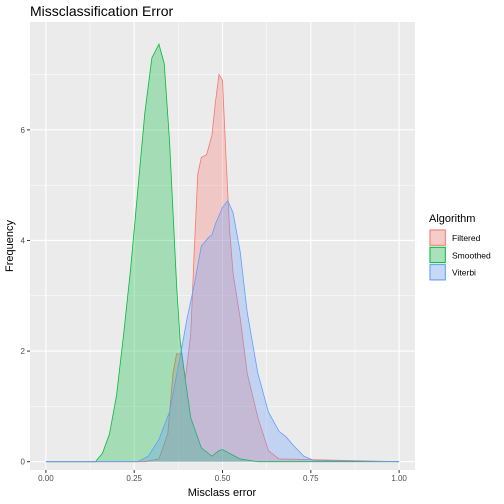 The height and width of the screenshot is (504, 504). I want to click on x-axis-title: Misclass error, so click(222, 493).